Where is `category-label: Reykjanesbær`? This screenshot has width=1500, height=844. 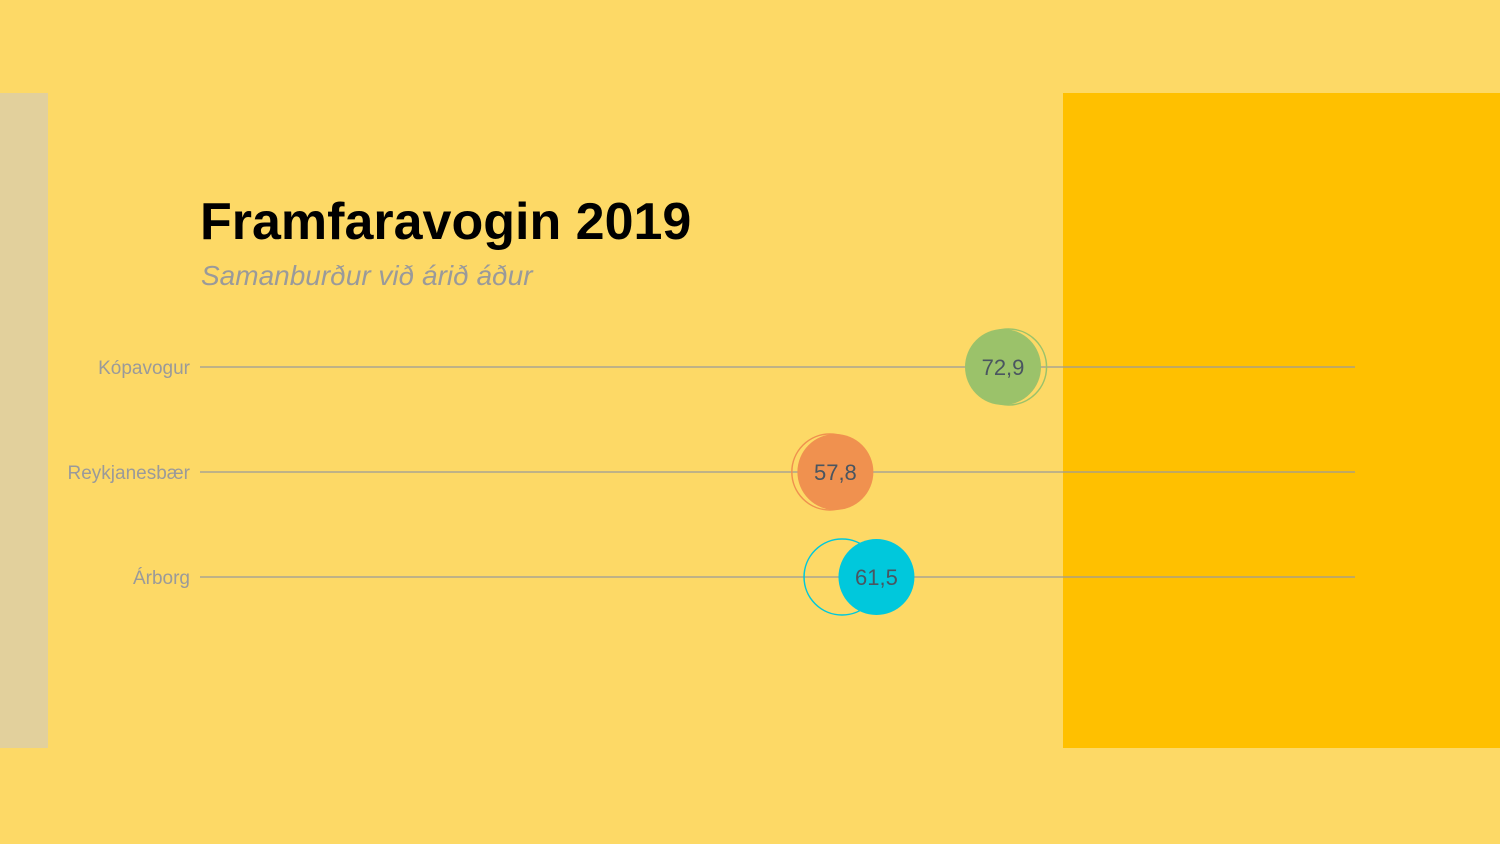
category-label: Reykjanesbær is located at coordinates (129, 473).